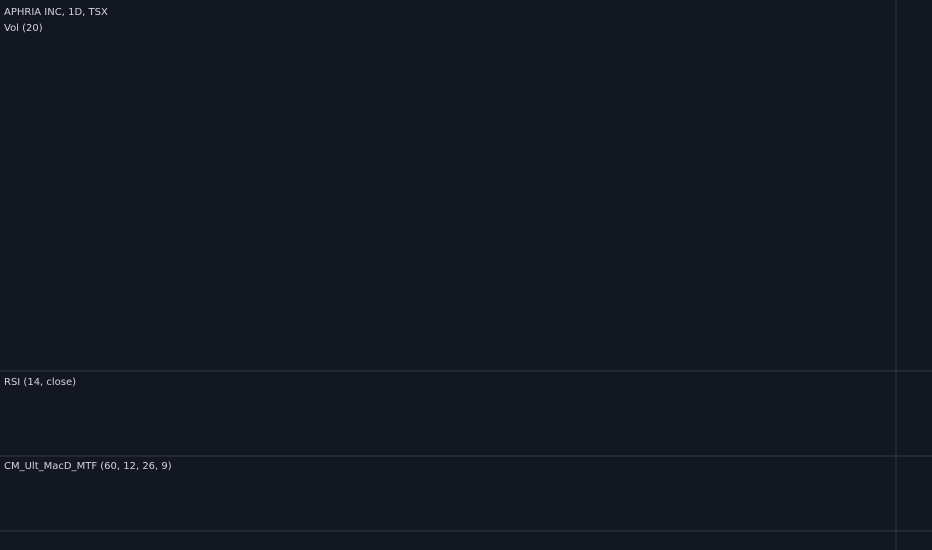 The height and width of the screenshot is (550, 932). Describe the element at coordinates (40, 382) in the screenshot. I see `rsi-title: RSI (14, close)` at that location.